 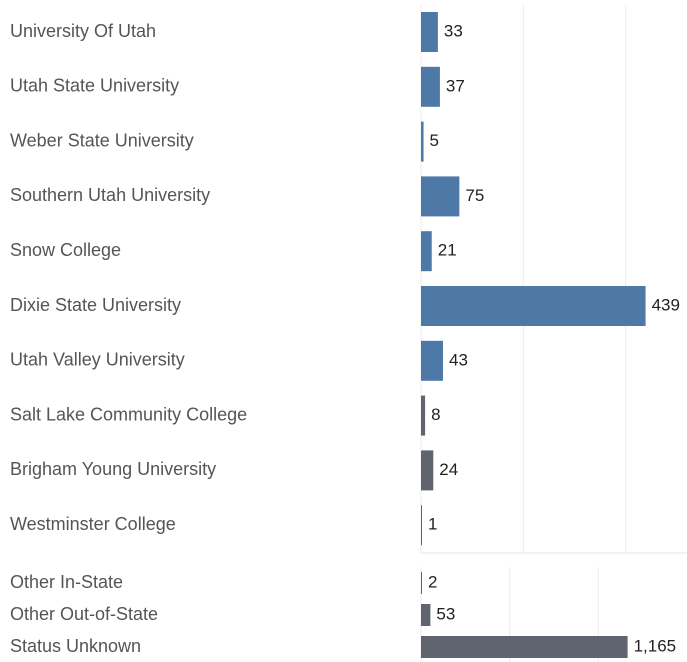 What do you see at coordinates (83, 31) in the screenshot?
I see `category-label: University Of Utah` at bounding box center [83, 31].